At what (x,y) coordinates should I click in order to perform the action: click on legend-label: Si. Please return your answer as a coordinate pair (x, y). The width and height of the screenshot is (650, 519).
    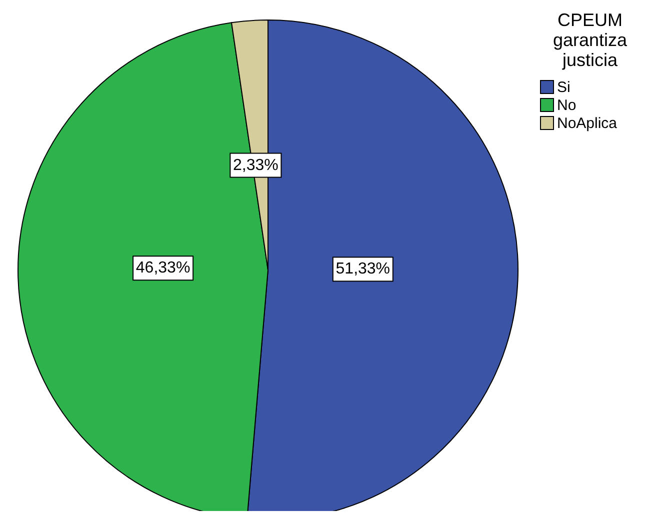
    Looking at the image, I should click on (563, 87).